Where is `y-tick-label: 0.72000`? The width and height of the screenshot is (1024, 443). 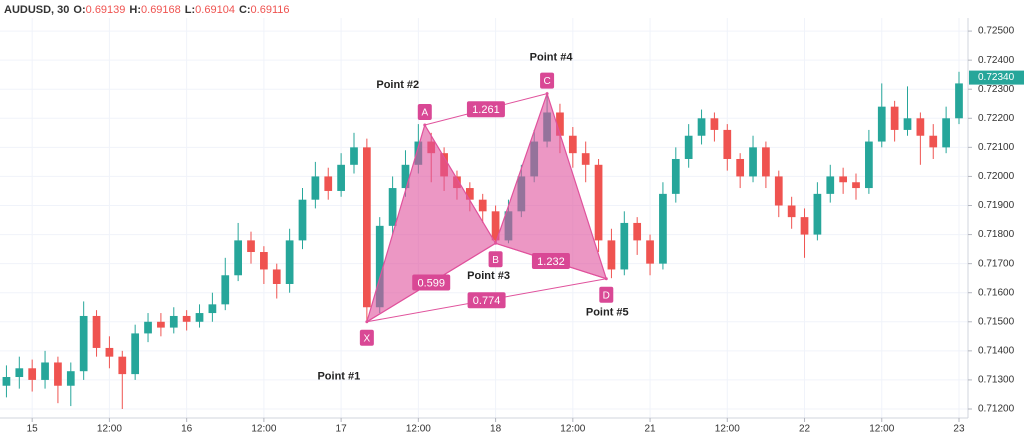
y-tick-label: 0.72000 is located at coordinates (996, 176).